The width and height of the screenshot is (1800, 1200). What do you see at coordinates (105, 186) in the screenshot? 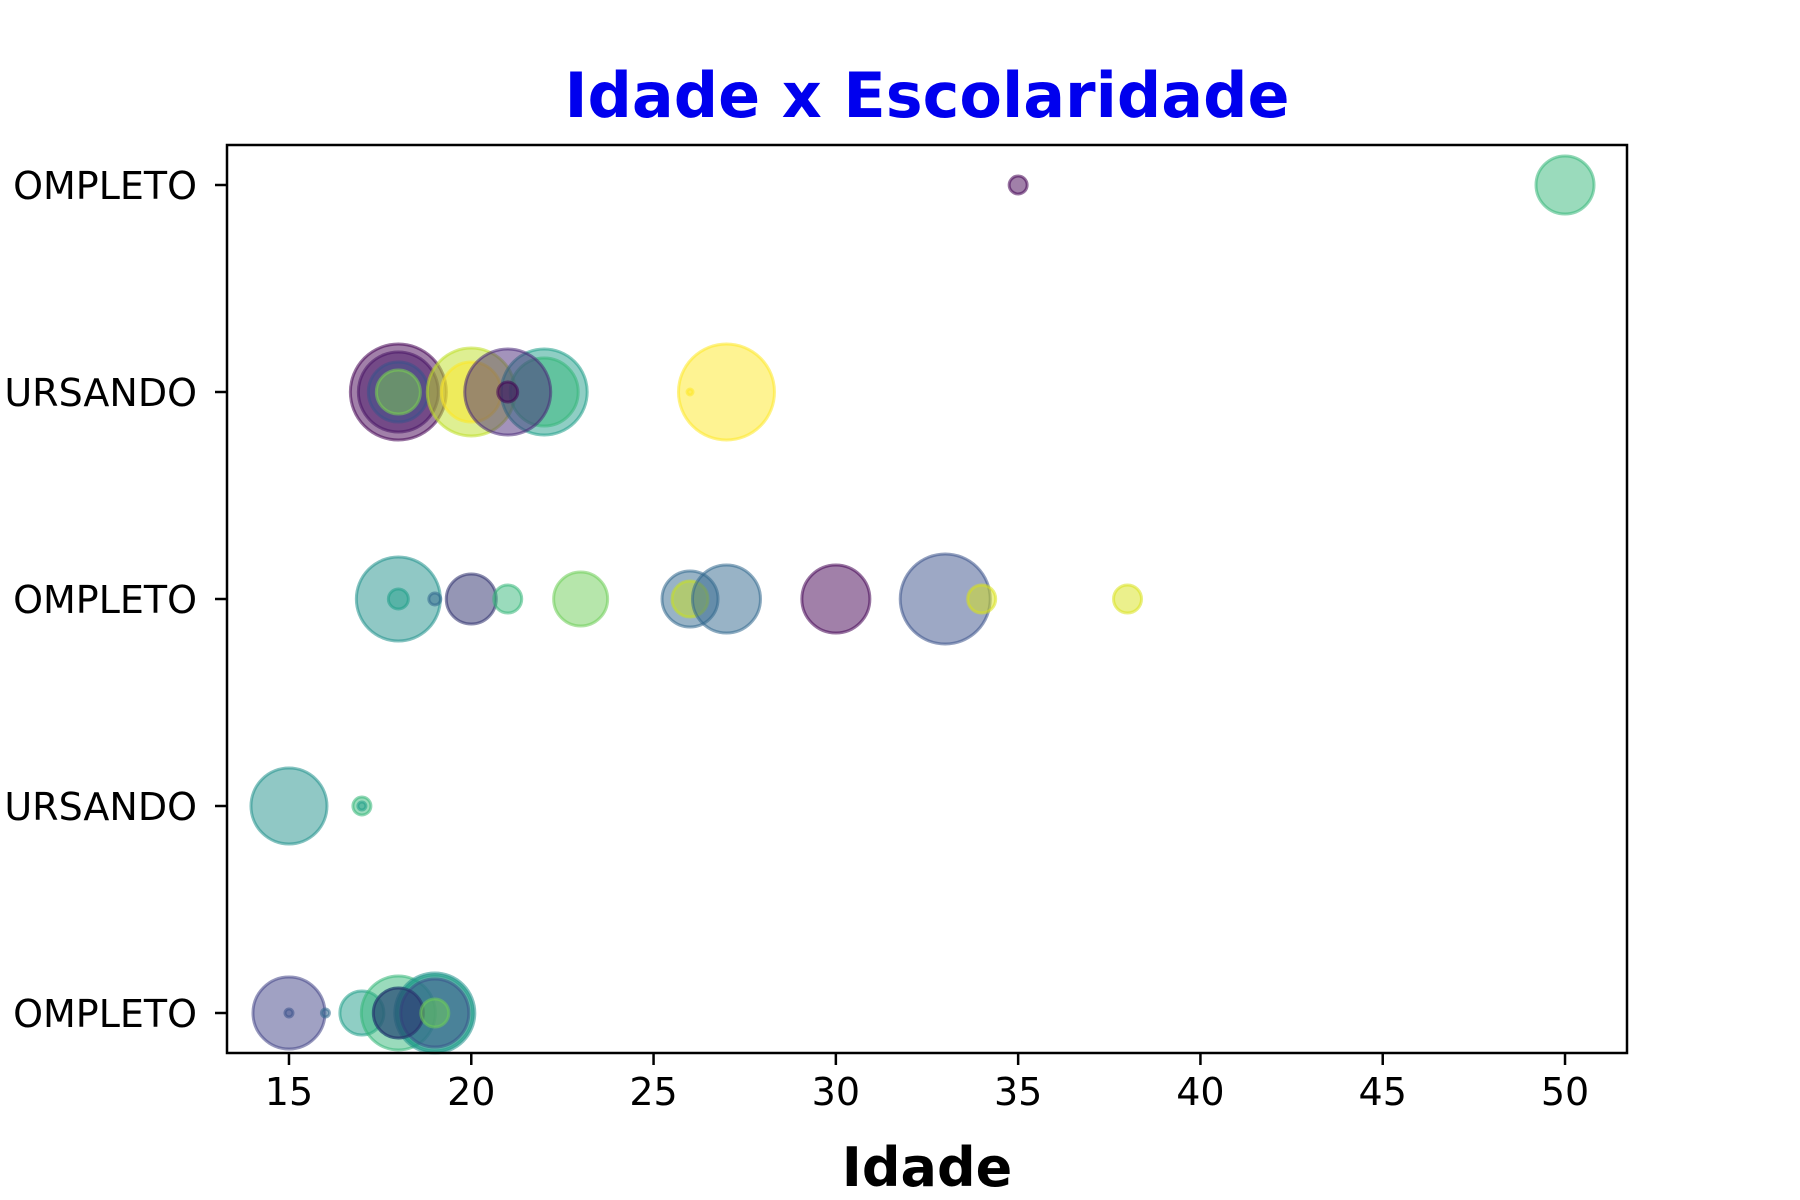
I see `y-tick-label-4: OMPLETO` at bounding box center [105, 186].